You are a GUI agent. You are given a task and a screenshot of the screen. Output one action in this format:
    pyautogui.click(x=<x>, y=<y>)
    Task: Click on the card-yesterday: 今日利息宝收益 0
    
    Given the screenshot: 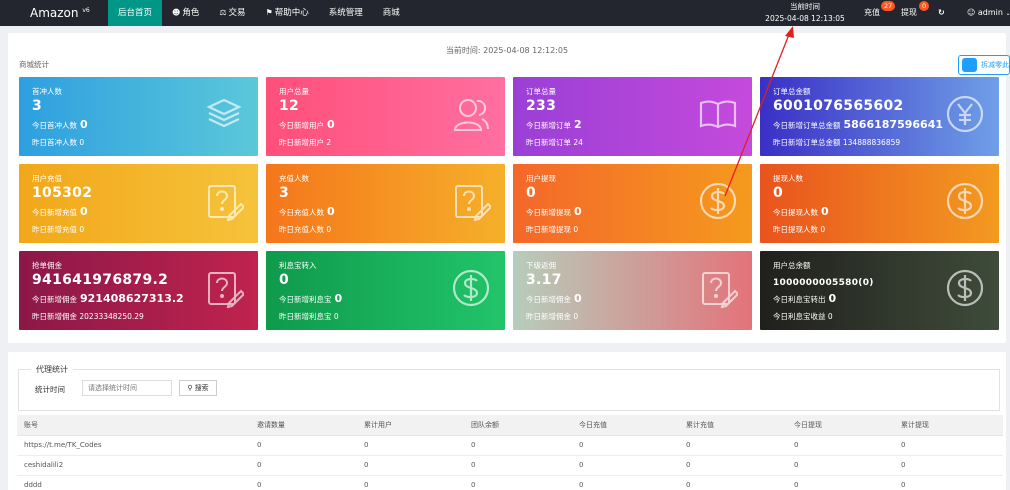 What is the action you would take?
    pyautogui.click(x=803, y=316)
    